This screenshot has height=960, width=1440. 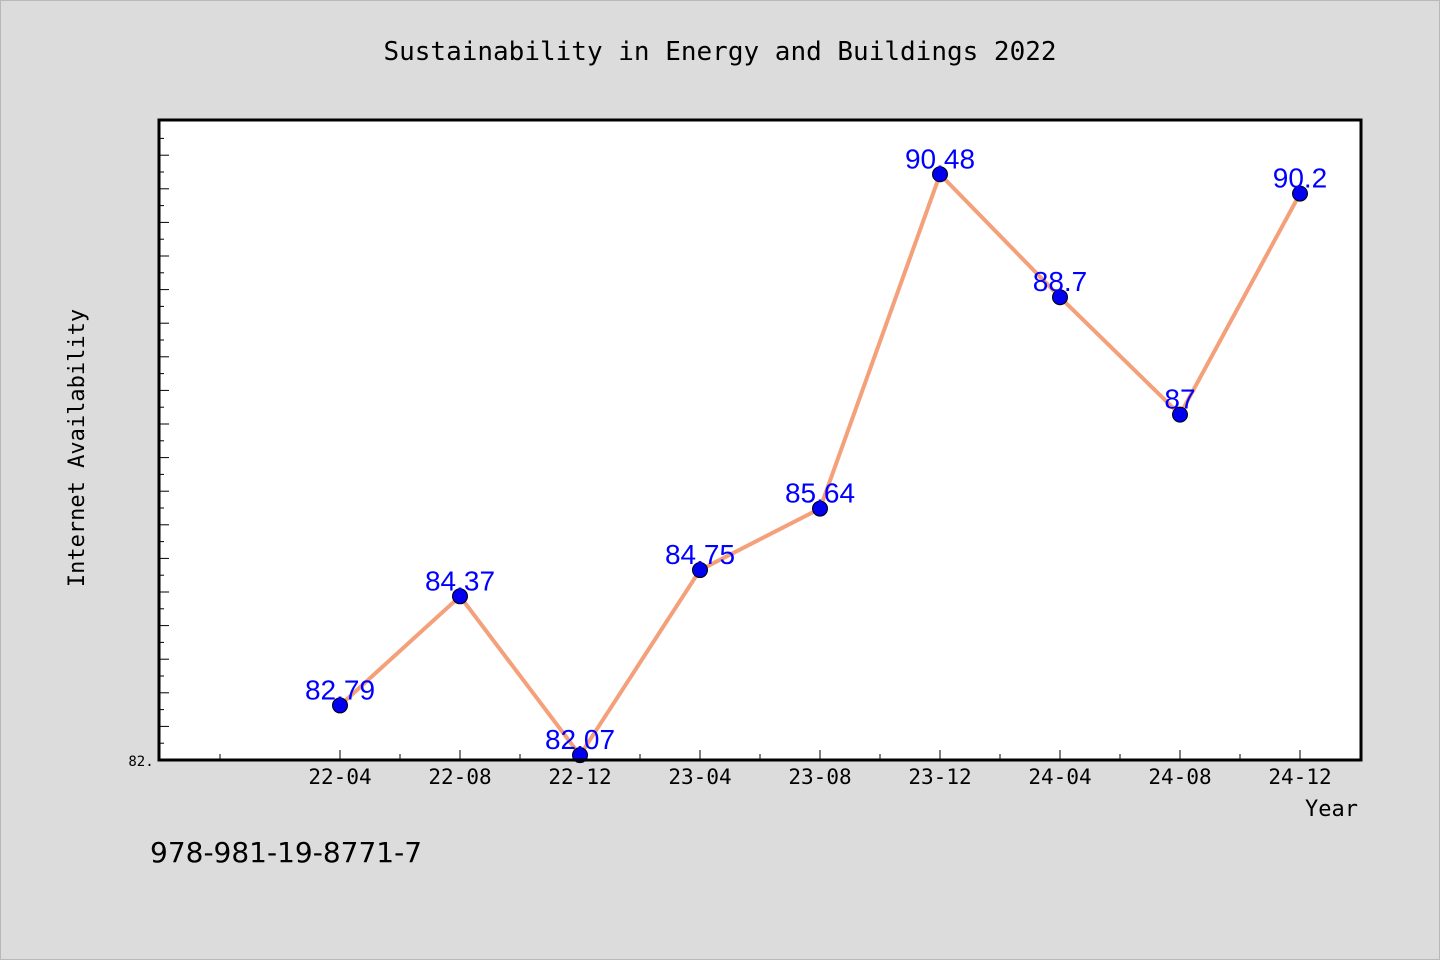 What do you see at coordinates (286, 852) in the screenshot?
I see `isbn-text: 978-981-19-8771-7` at bounding box center [286, 852].